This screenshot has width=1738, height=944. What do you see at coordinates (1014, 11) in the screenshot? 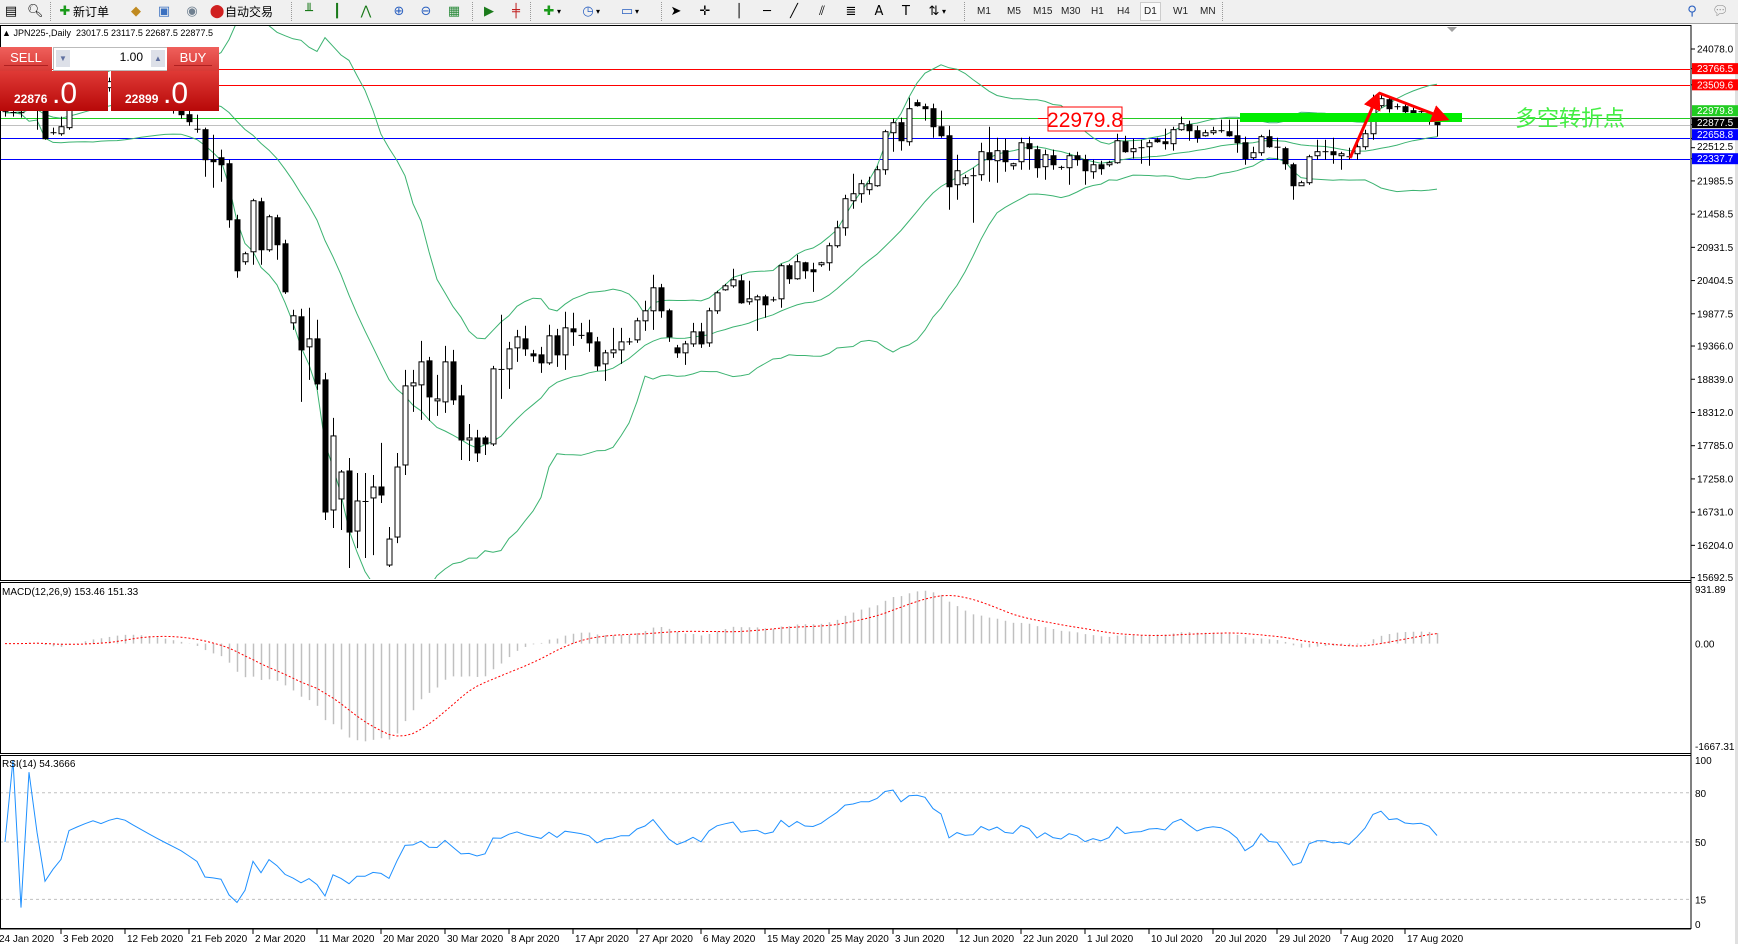
I see `timeframe-m5: M5` at bounding box center [1014, 11].